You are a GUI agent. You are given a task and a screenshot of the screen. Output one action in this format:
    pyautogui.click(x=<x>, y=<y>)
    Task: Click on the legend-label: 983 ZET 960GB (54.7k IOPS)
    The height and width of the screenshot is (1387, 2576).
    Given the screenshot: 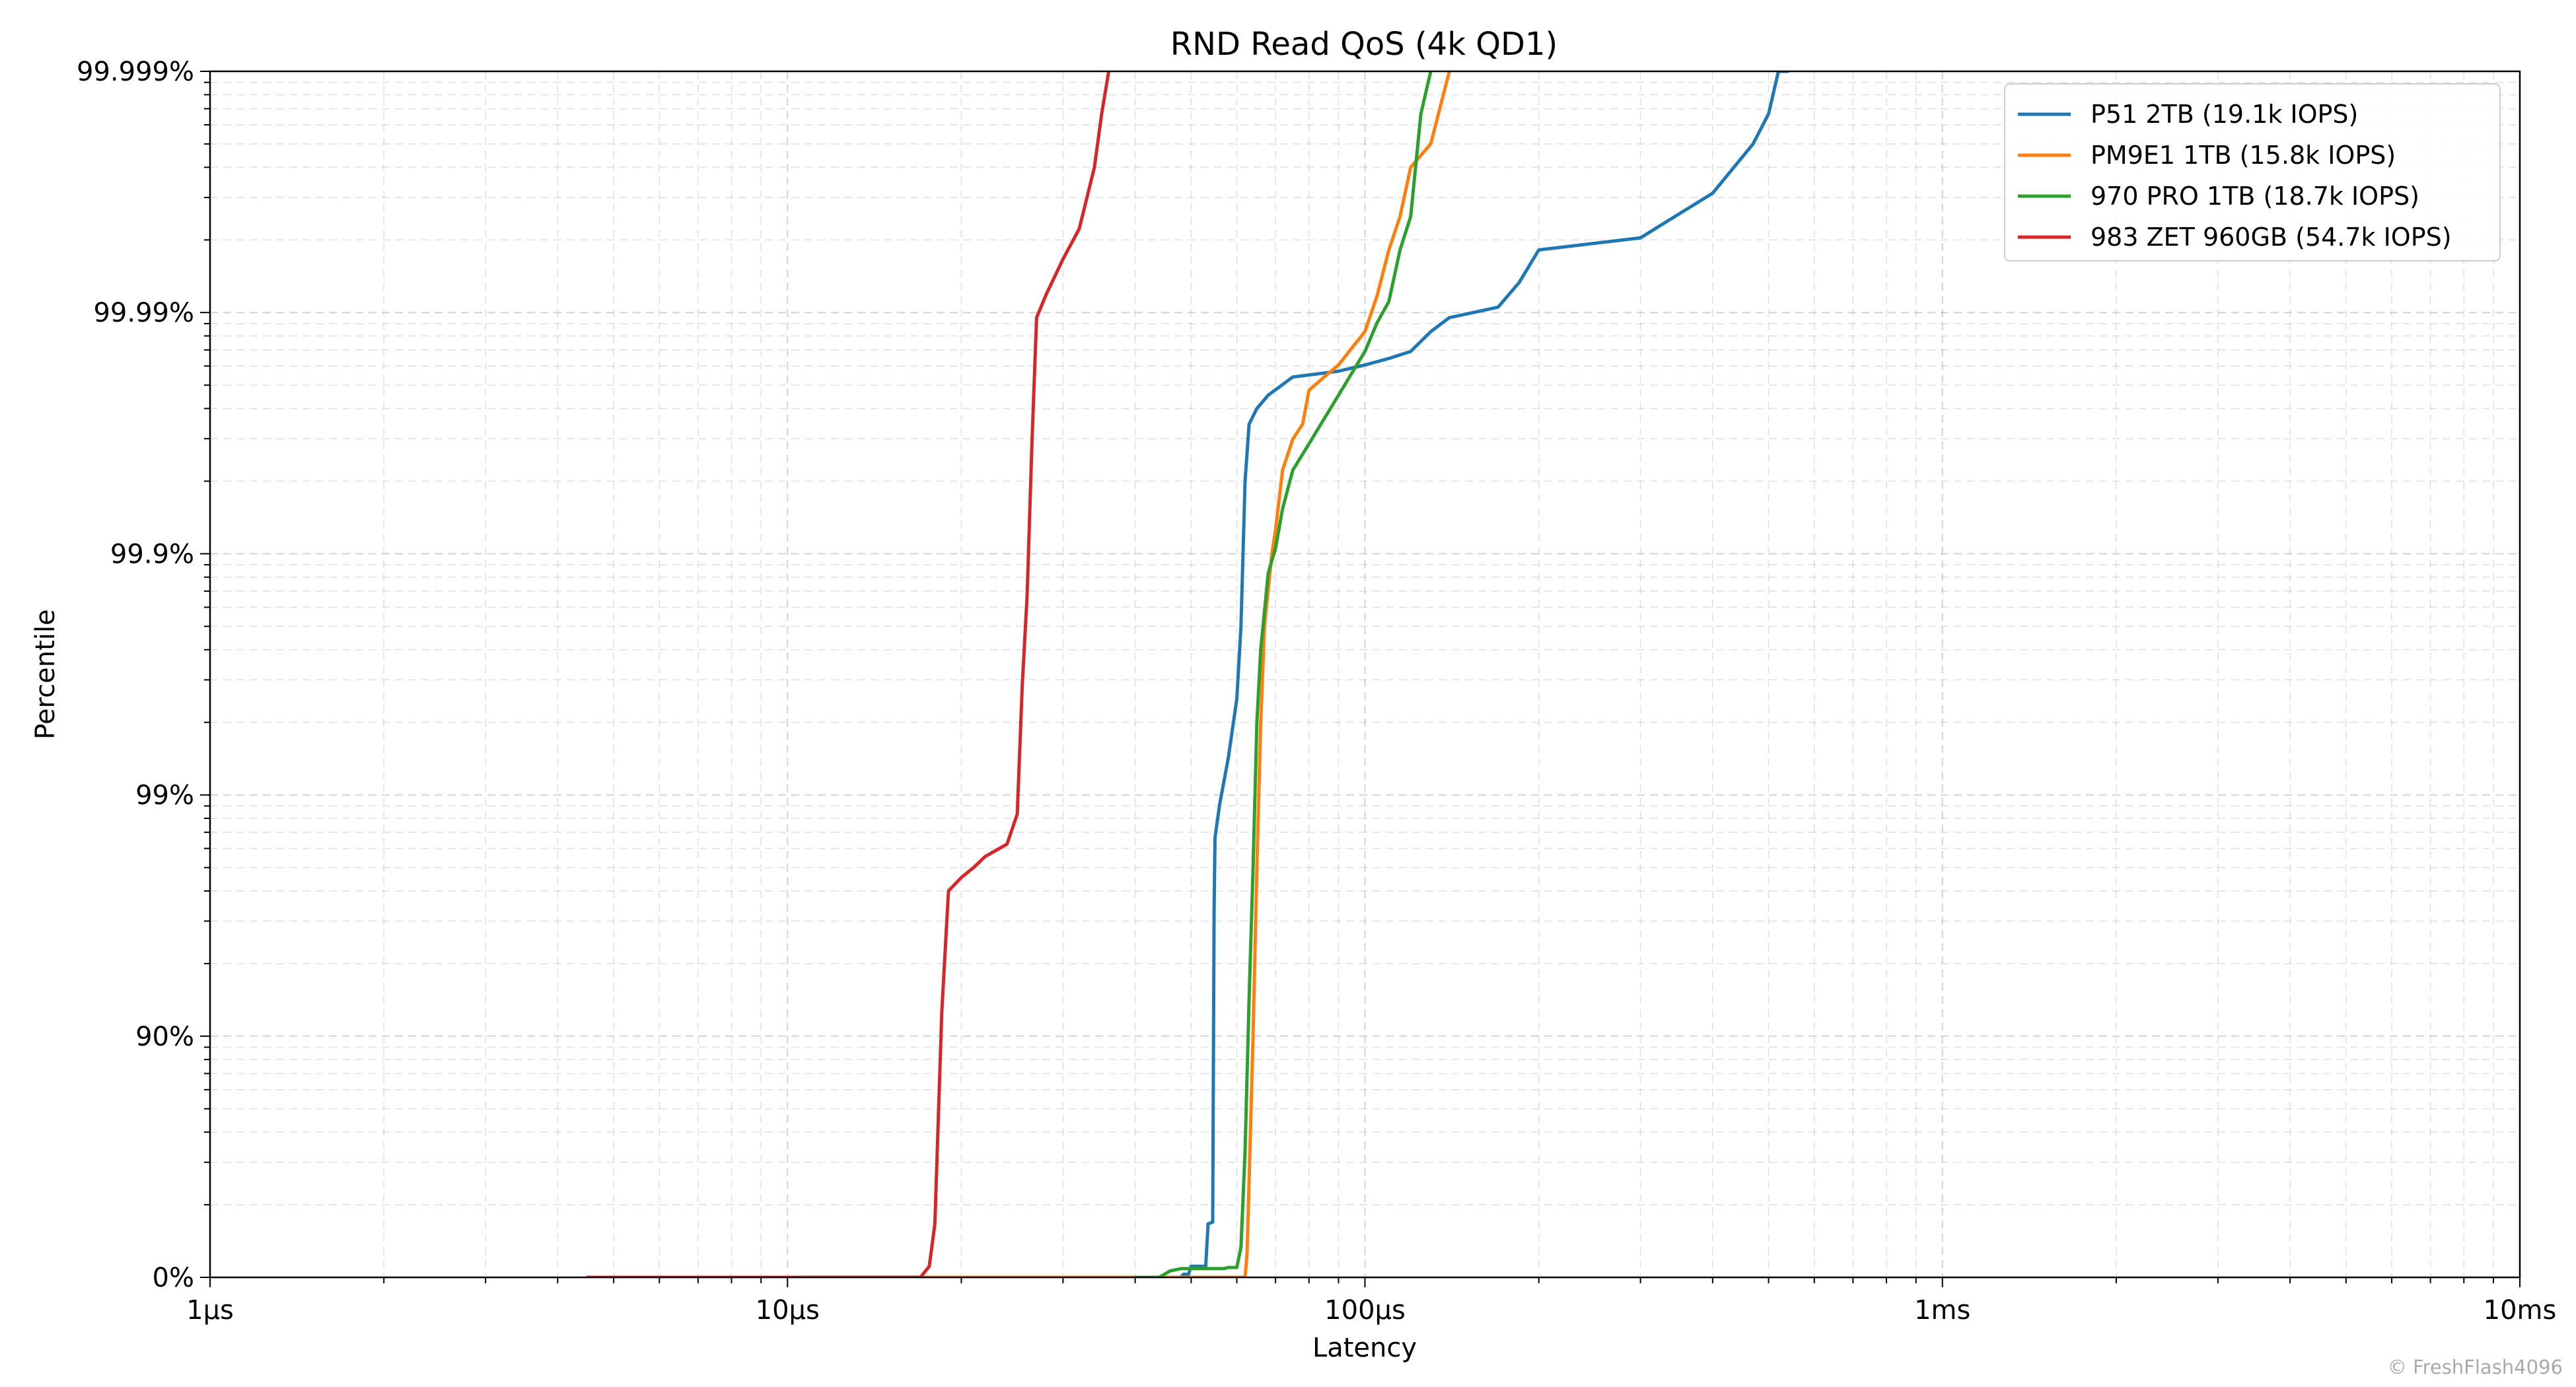 What is the action you would take?
    pyautogui.click(x=2272, y=237)
    